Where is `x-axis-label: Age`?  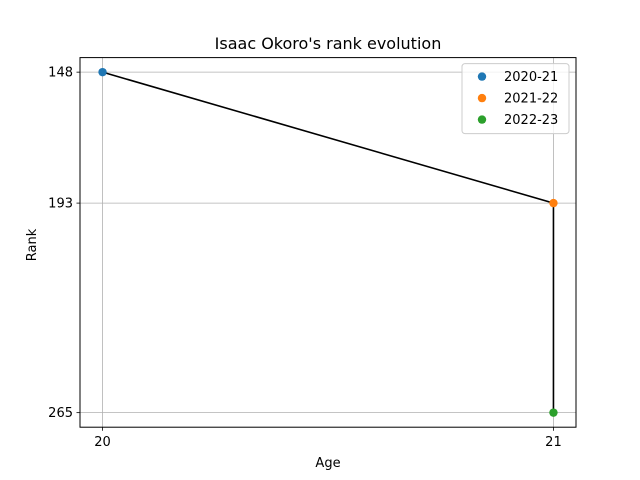
x-axis-label: Age is located at coordinates (327, 463).